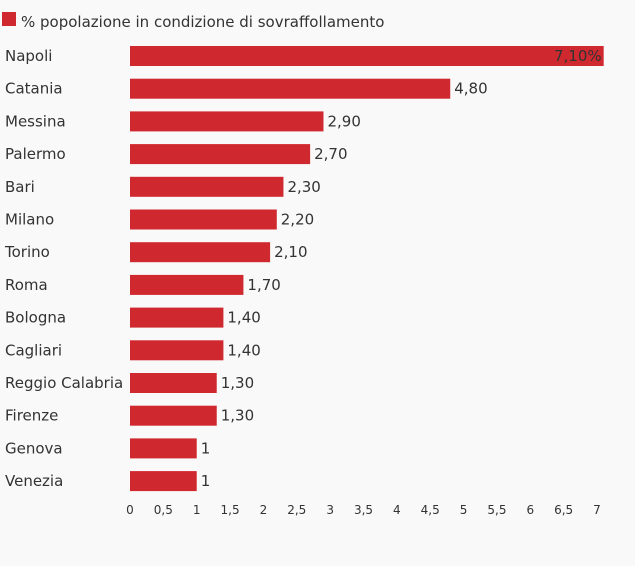 The width and height of the screenshot is (635, 566). What do you see at coordinates (35, 318) in the screenshot?
I see `category-label: Bologna` at bounding box center [35, 318].